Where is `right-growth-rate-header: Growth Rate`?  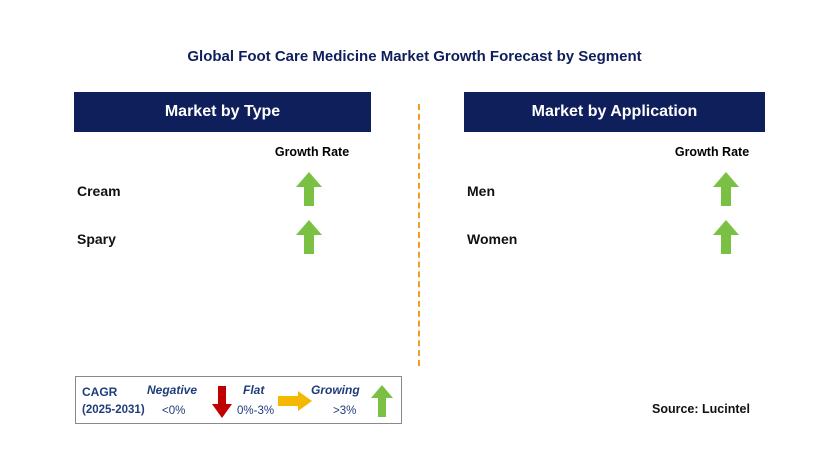 right-growth-rate-header: Growth Rate is located at coordinates (712, 152).